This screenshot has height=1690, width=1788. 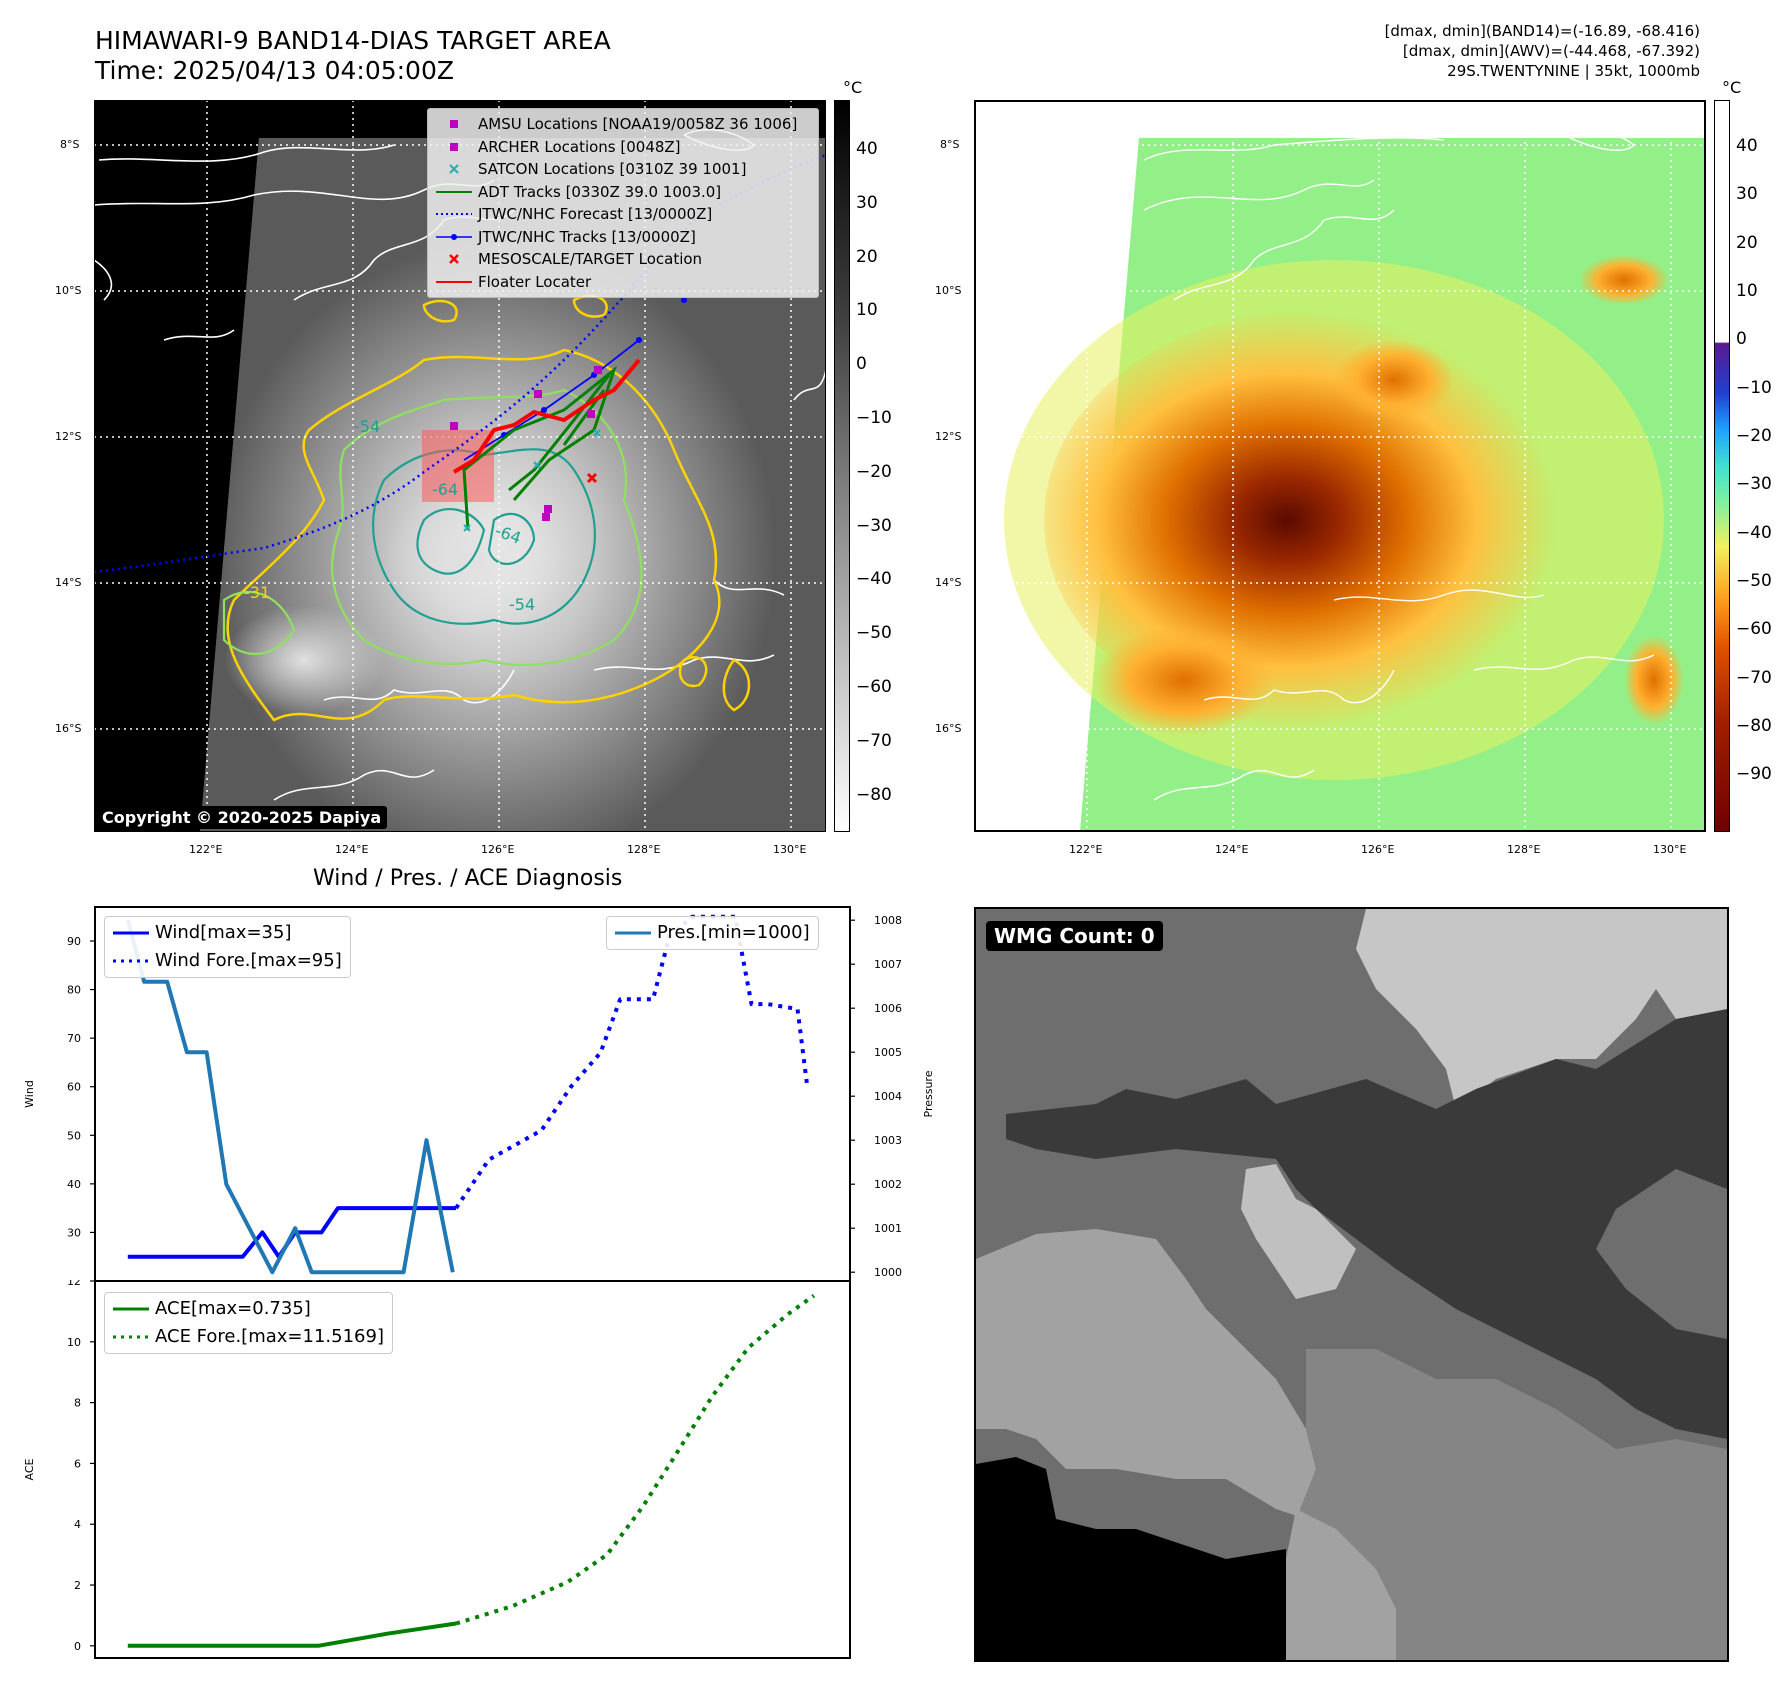 I want to click on diagnosis-title: Wind / Pres. / ACE Diagnosis, so click(x=468, y=878).